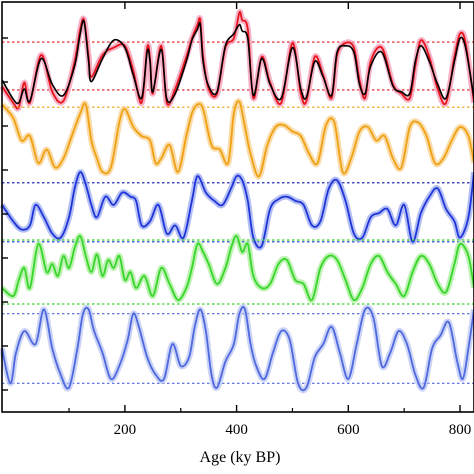 This screenshot has width=474, height=474. I want to click on x-tick-label: 200, so click(125, 430).